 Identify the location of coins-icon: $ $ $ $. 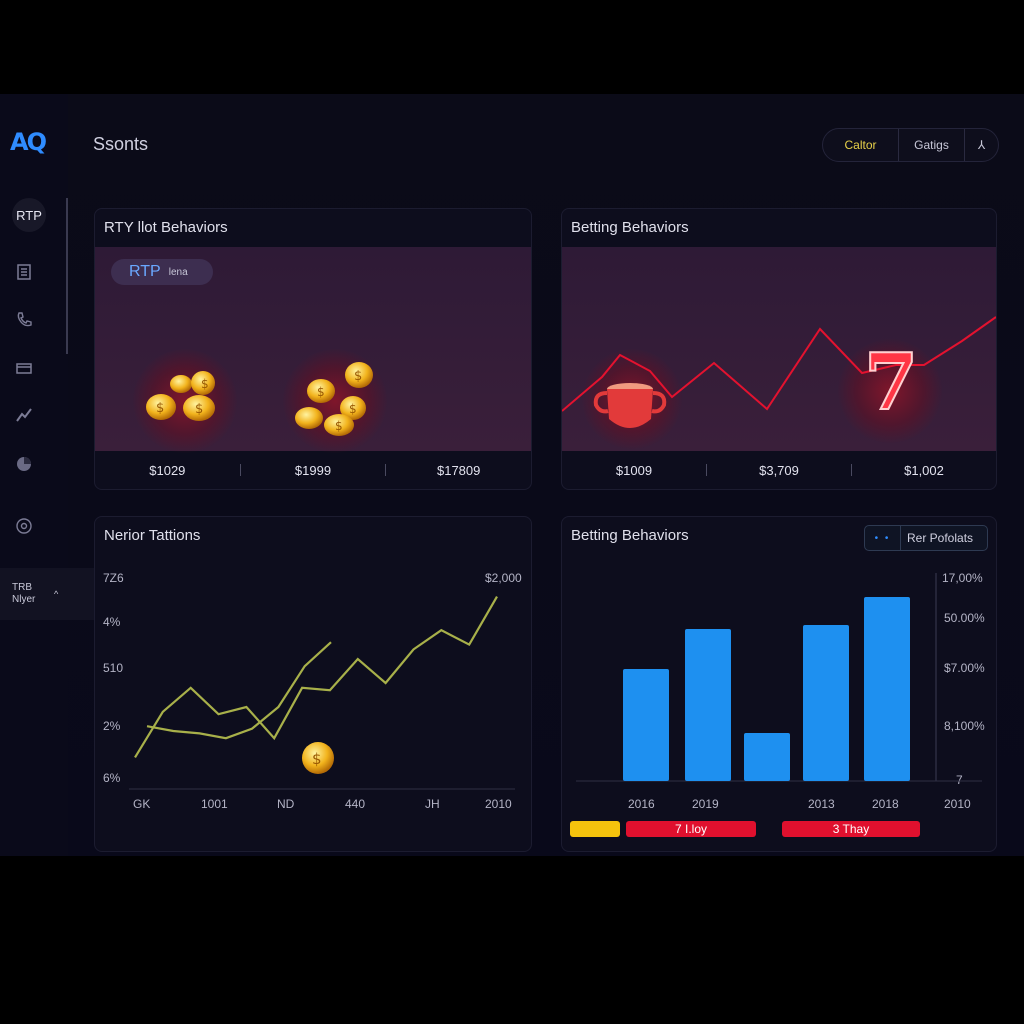
(334, 399).